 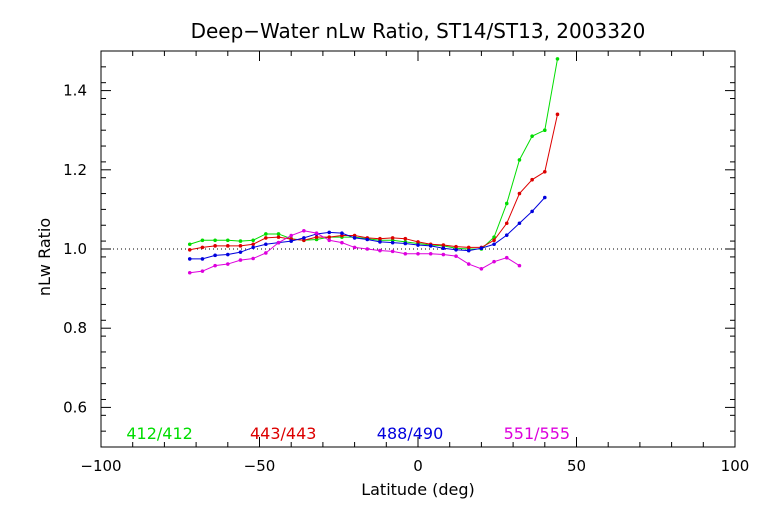 What do you see at coordinates (537, 433) in the screenshot?
I see `legend-label-551-555: 551/555` at bounding box center [537, 433].